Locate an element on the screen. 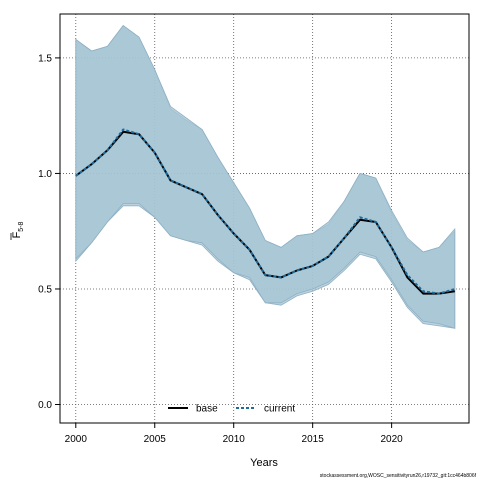  y-tick-label: 1.0 is located at coordinates (45, 174).